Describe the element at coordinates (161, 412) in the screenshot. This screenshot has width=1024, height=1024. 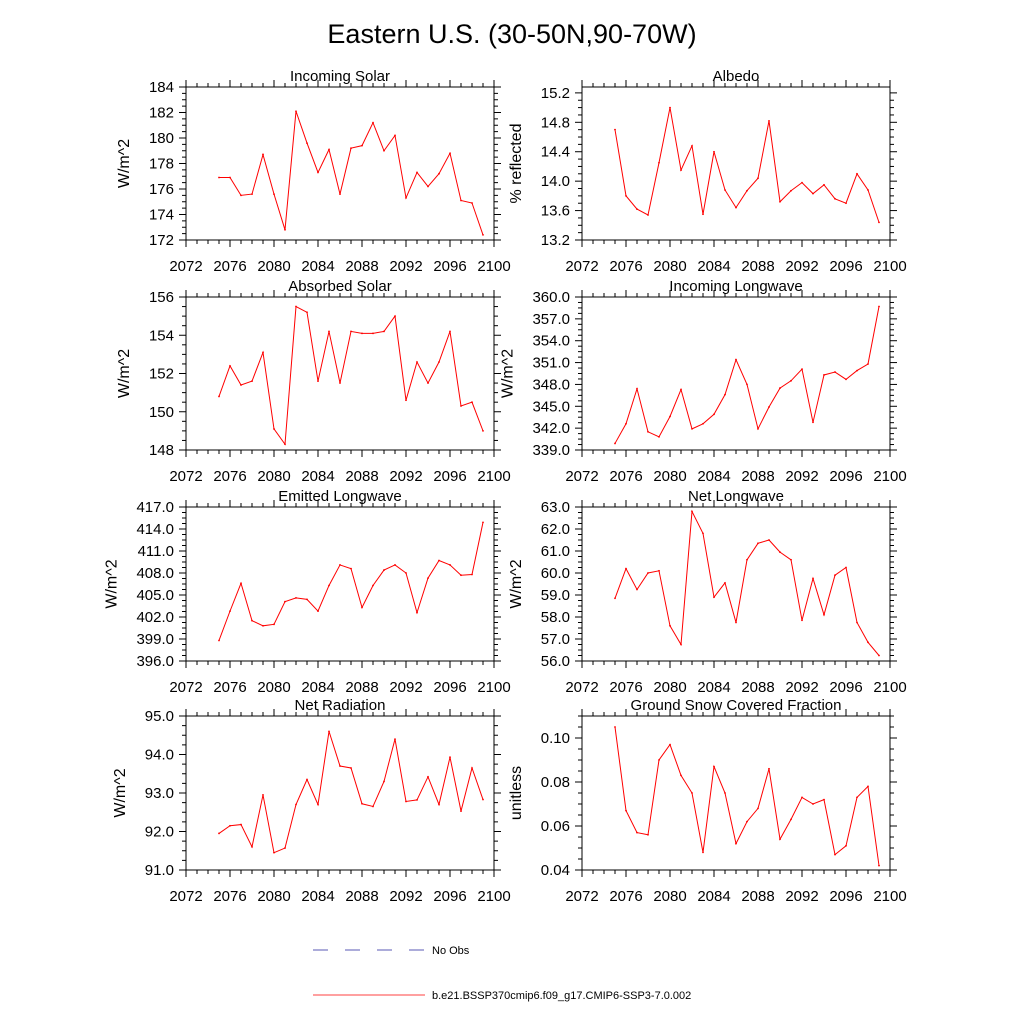
I see `y-tick-label: 150` at that location.